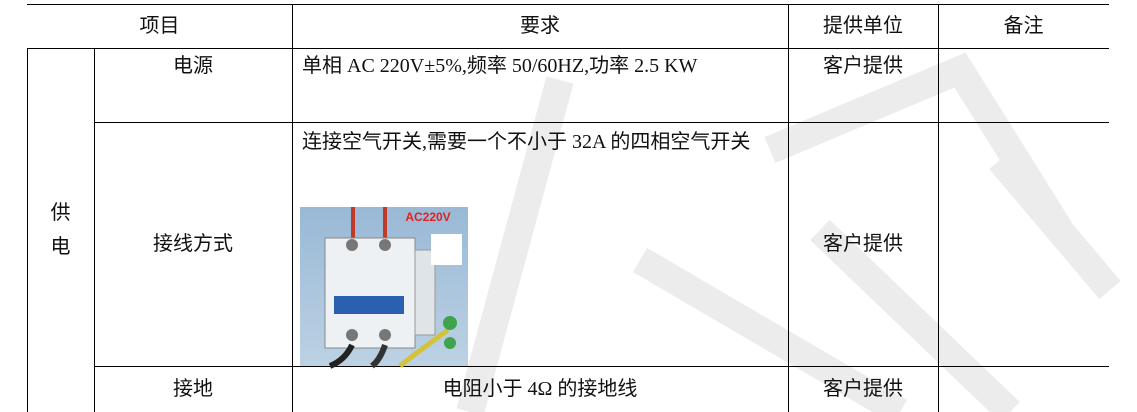  Describe the element at coordinates (540, 26) in the screenshot. I see `header-cell: 要求` at that location.